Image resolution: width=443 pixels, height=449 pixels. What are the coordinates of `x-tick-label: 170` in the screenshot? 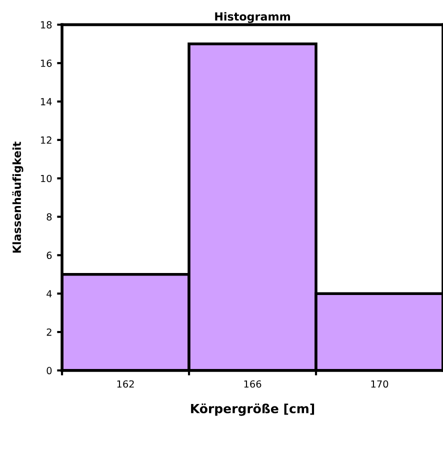 It's located at (379, 384).